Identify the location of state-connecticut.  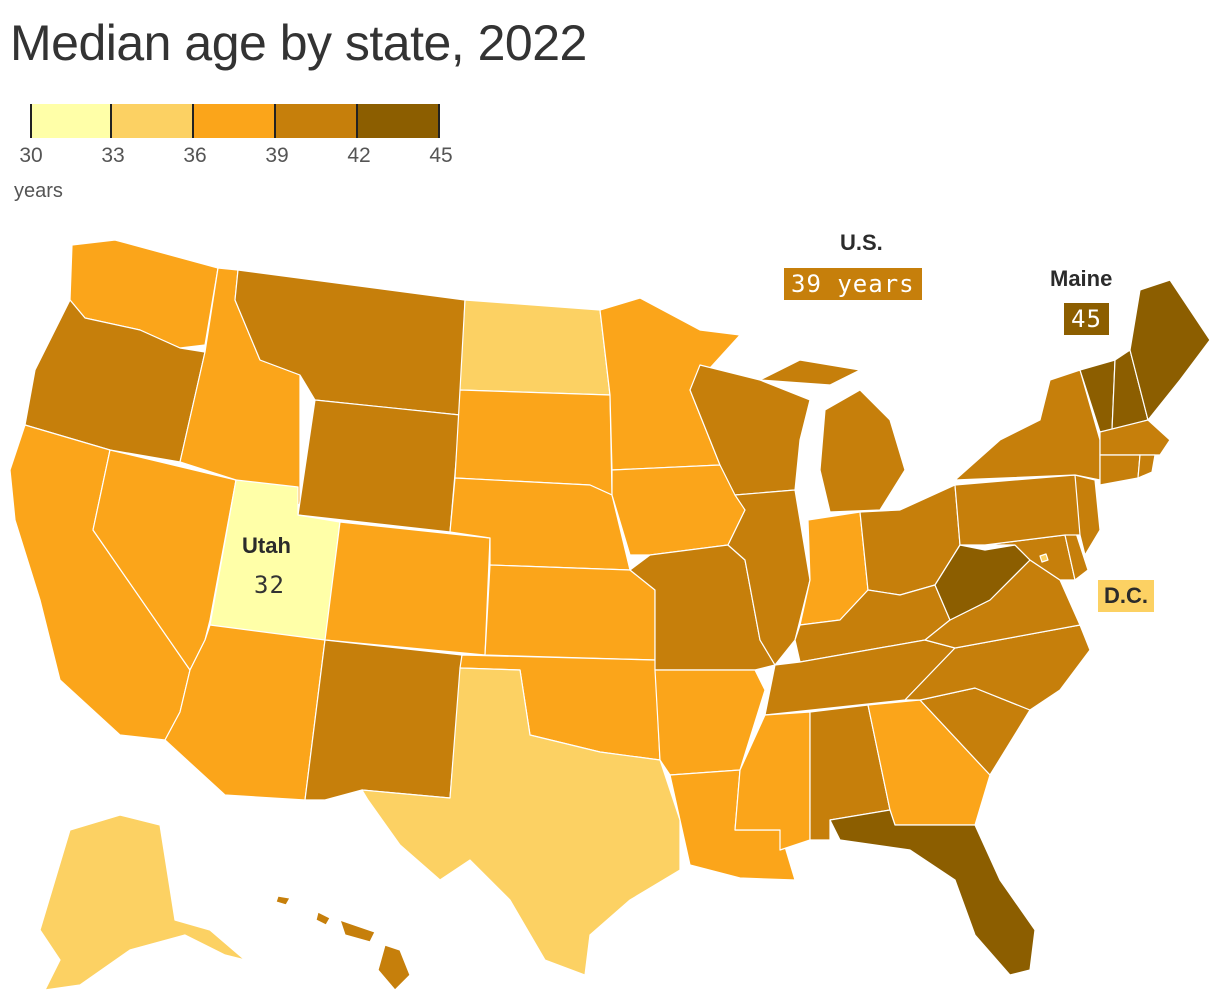
(1120, 470).